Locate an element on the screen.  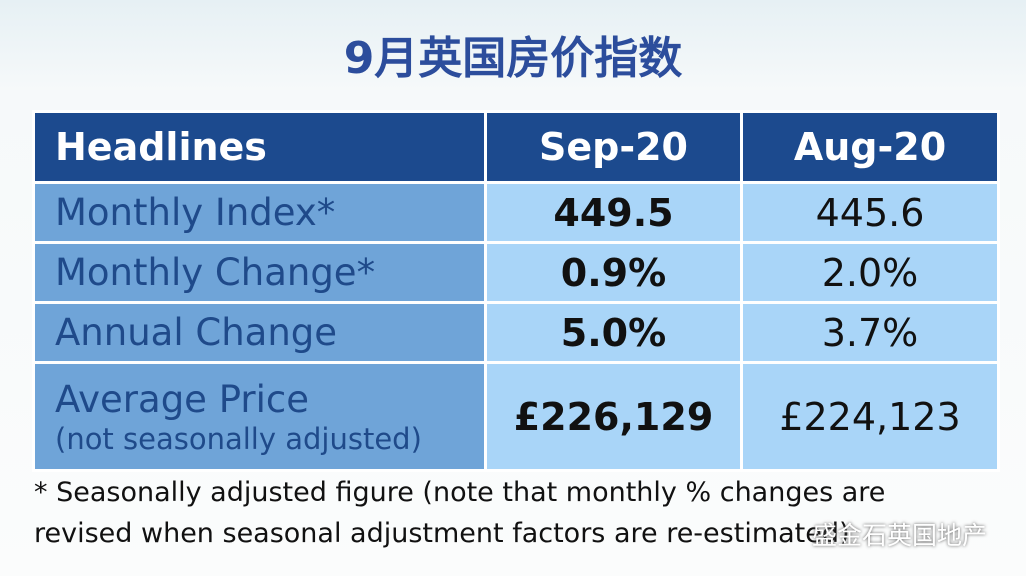
row-label: Annual Change is located at coordinates (259, 332).